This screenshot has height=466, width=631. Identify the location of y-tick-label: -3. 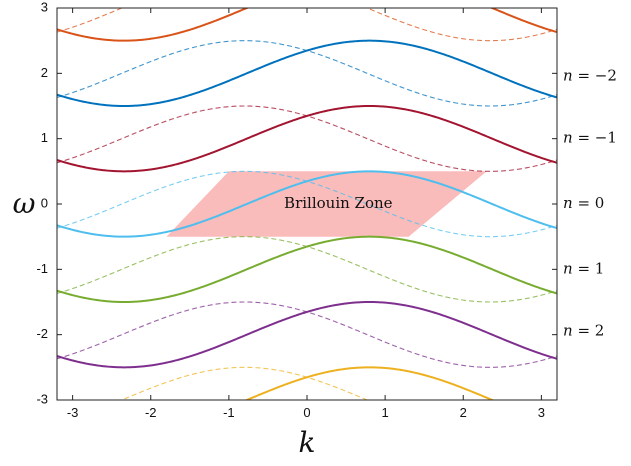
(42, 398).